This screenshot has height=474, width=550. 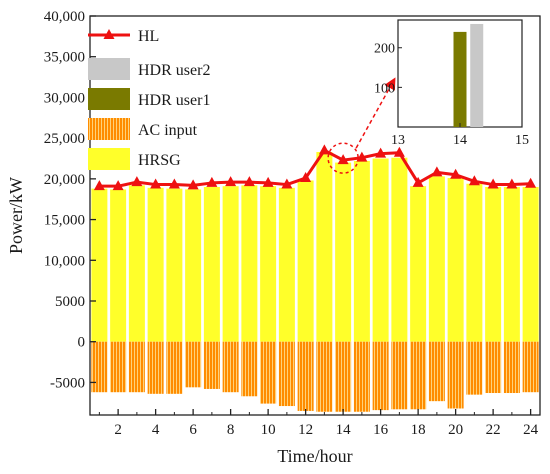 I want to click on x-tick-label: 24, so click(x=531, y=430).